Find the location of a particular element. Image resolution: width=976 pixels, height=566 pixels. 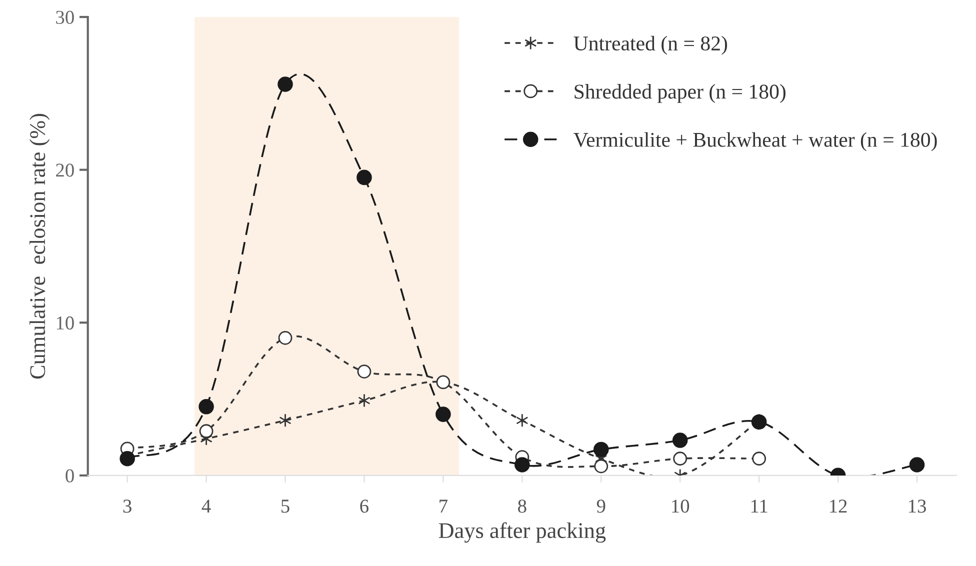

legend-label: Shredded paper (n = 180) is located at coordinates (680, 93).